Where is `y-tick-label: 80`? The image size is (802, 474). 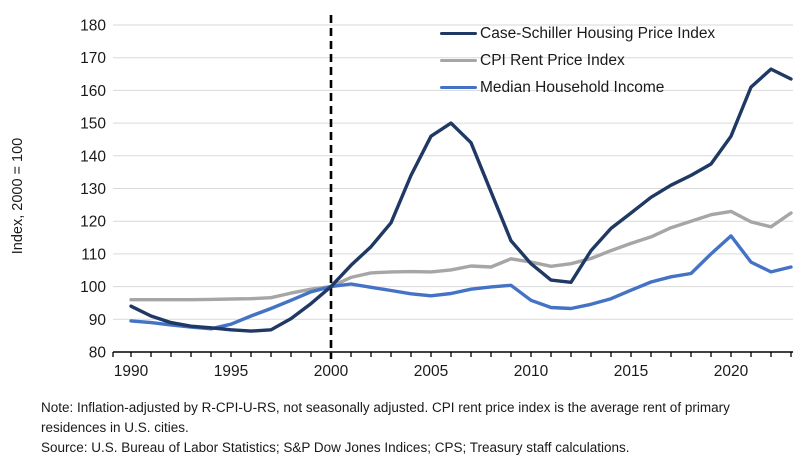 y-tick-label: 80 is located at coordinates (98, 353).